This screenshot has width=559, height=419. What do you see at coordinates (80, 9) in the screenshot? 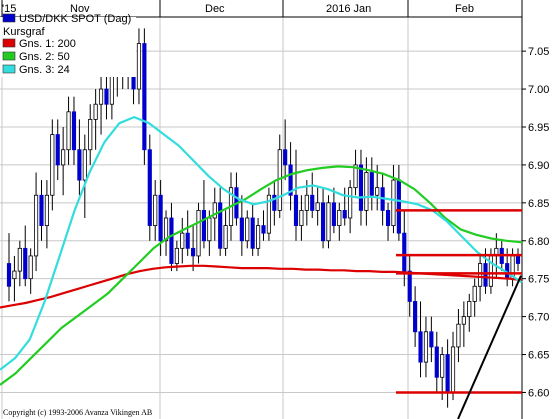
I see `x-tick-label: Nov` at bounding box center [80, 9].